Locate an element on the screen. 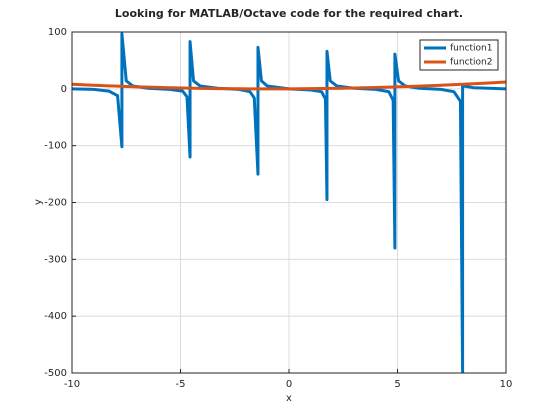  x-tick-label: -10 is located at coordinates (72, 384).